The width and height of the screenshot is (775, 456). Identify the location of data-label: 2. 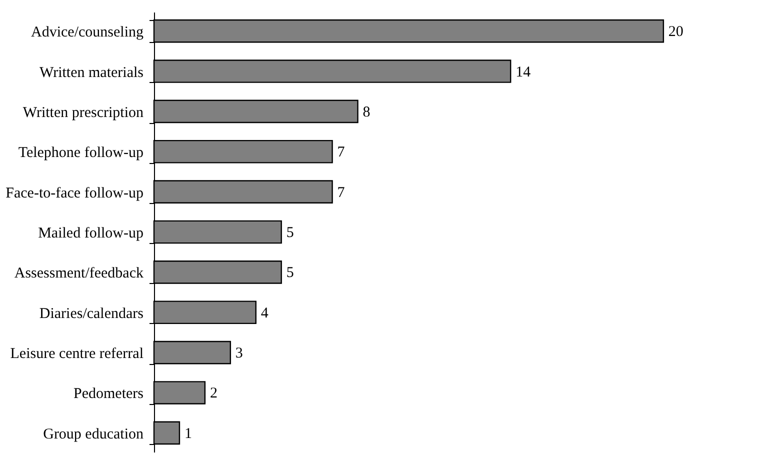
(214, 394).